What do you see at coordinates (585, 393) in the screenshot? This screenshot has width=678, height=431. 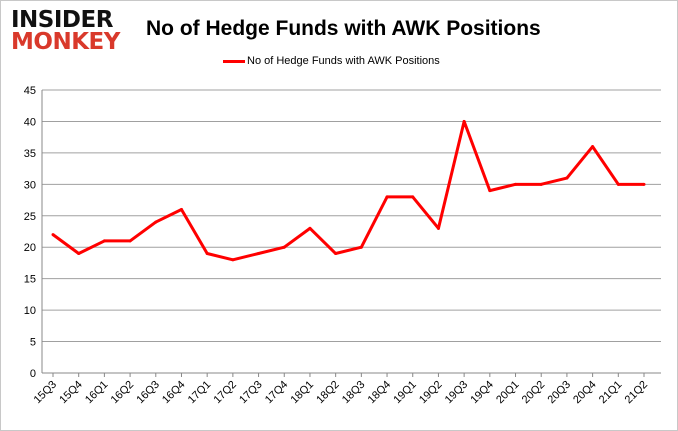 I see `x-tick-label: 20Q4` at bounding box center [585, 393].